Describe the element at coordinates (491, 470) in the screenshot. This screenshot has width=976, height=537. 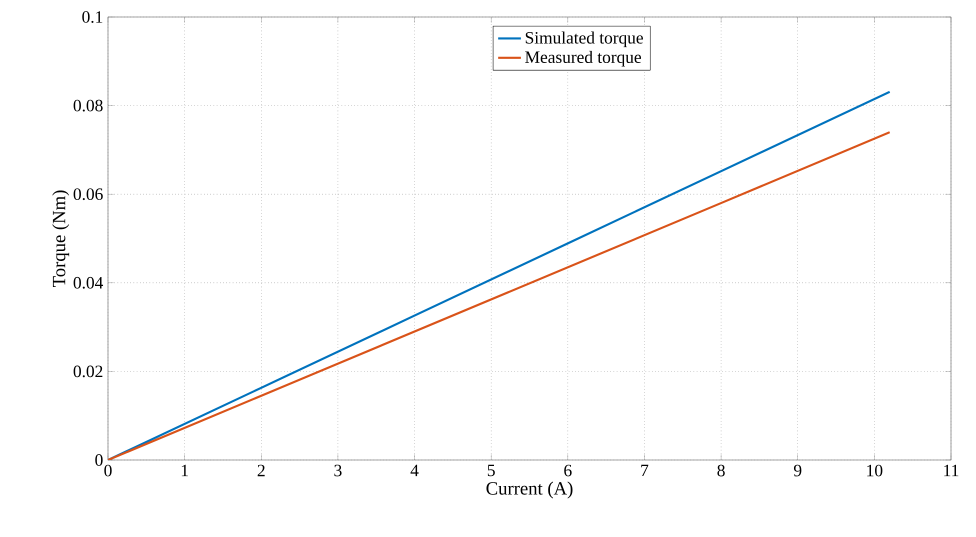
I see `x-tick-label: 5` at that location.